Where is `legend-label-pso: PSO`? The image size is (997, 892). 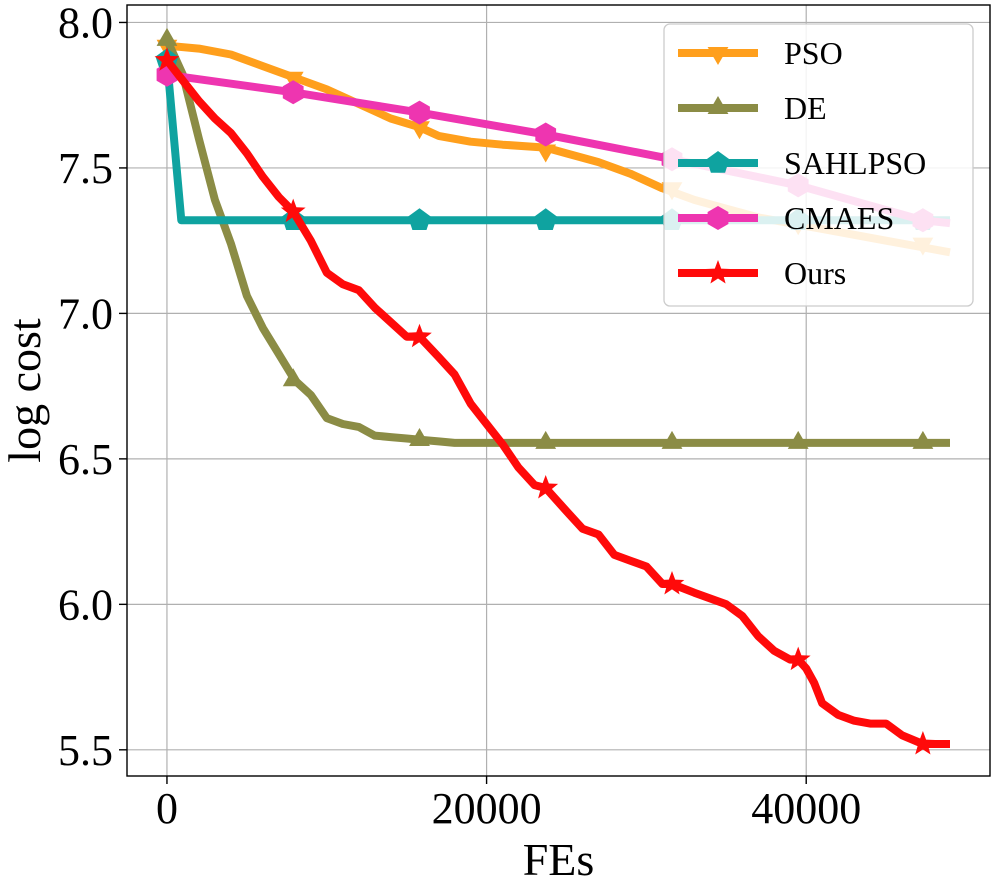 legend-label-pso: PSO is located at coordinates (813, 53).